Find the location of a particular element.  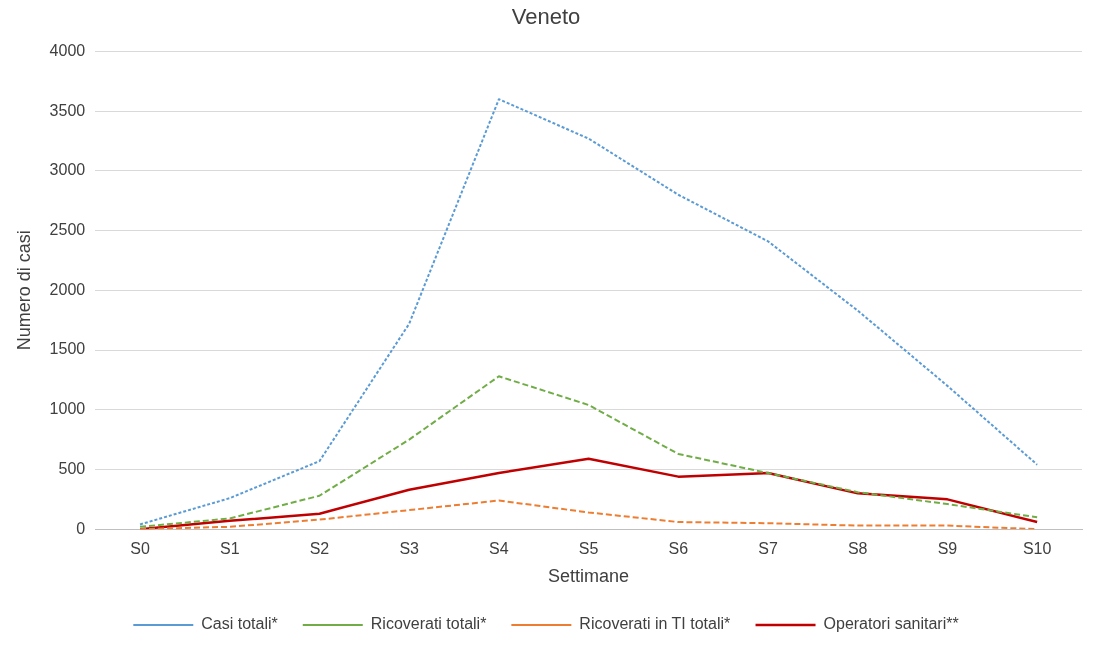

x-tick-label: S3 is located at coordinates (409, 549).